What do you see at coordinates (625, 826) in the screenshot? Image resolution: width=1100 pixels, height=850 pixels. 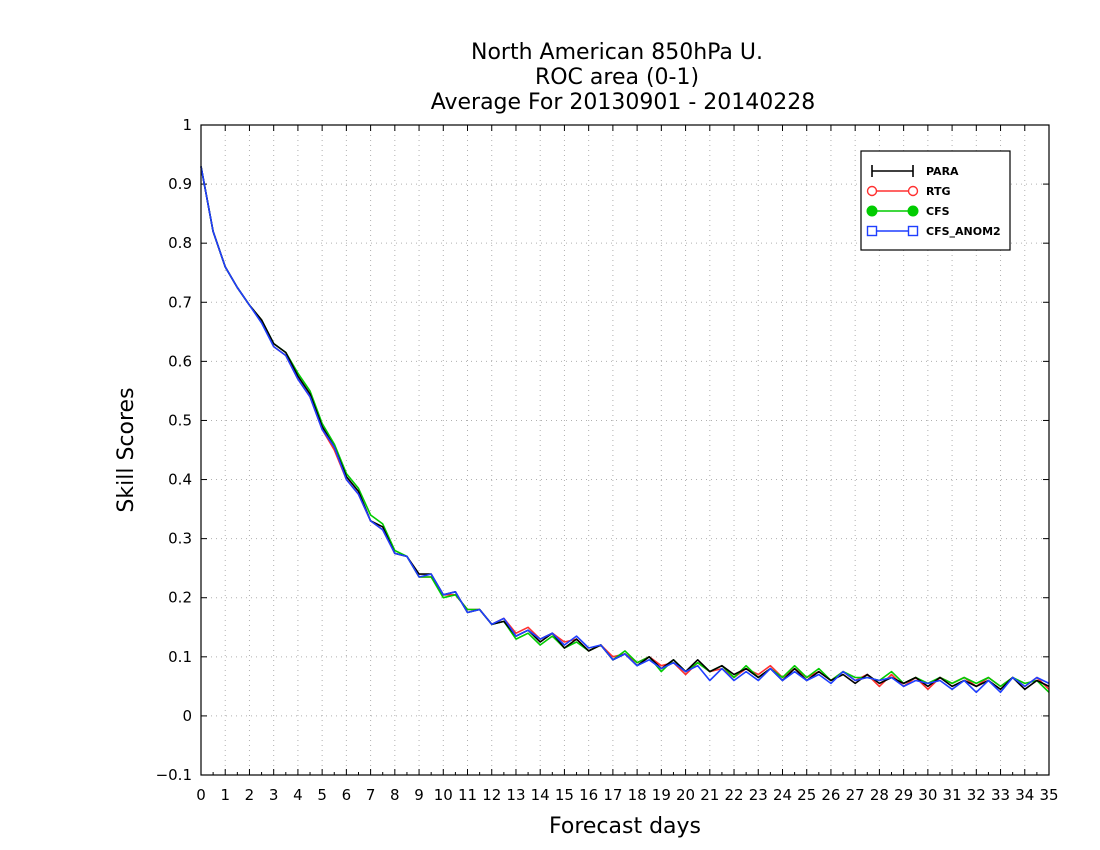 I see `x-axis-label: Forecast days` at bounding box center [625, 826].